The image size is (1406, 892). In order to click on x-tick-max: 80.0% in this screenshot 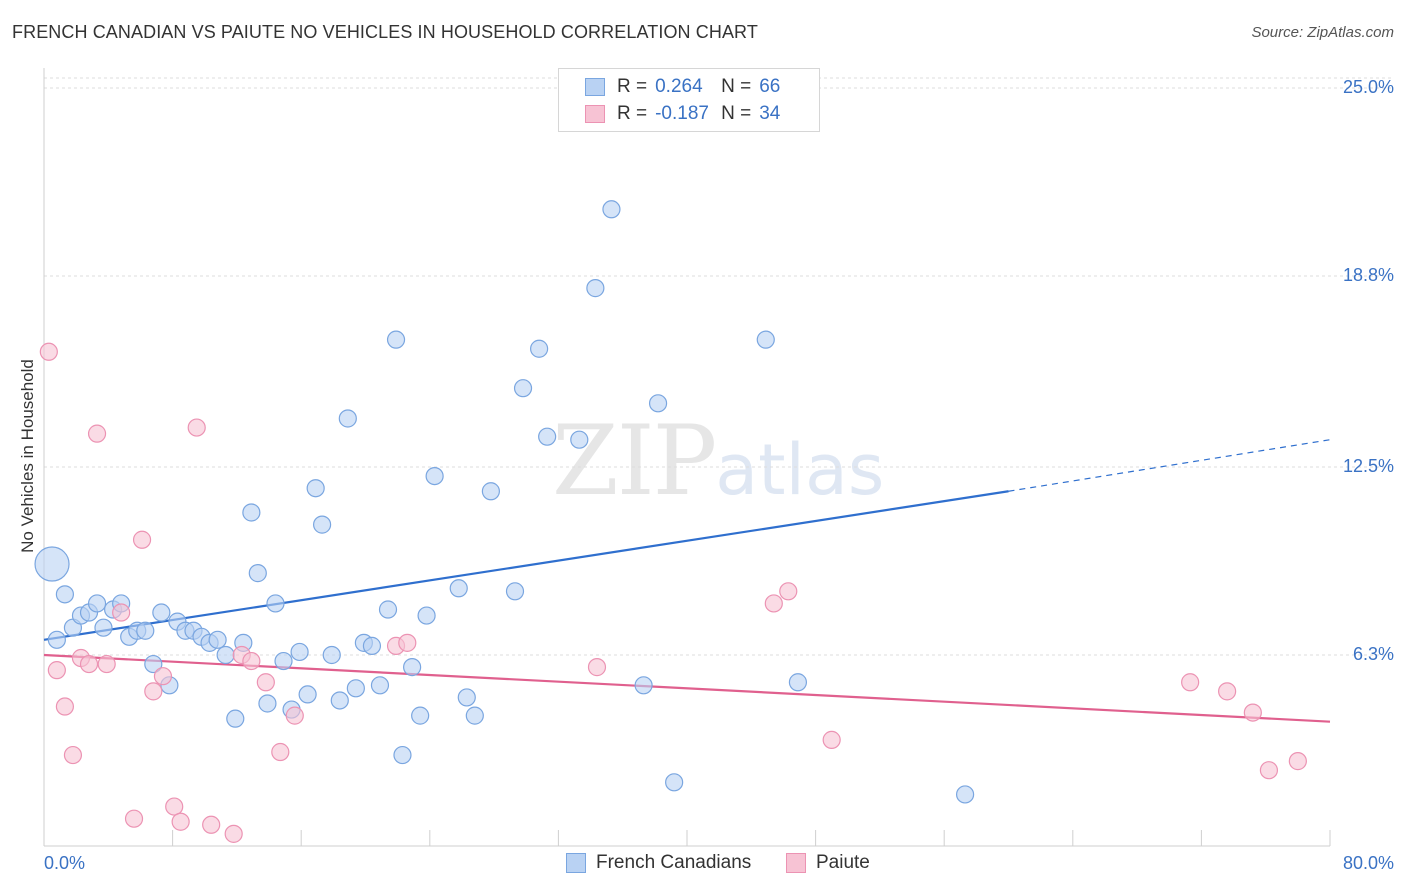, I will do `click(1368, 863)`.